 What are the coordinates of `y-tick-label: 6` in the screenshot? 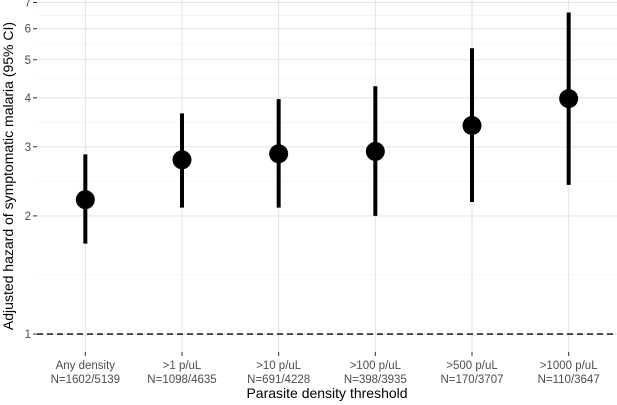 It's located at (28, 30).